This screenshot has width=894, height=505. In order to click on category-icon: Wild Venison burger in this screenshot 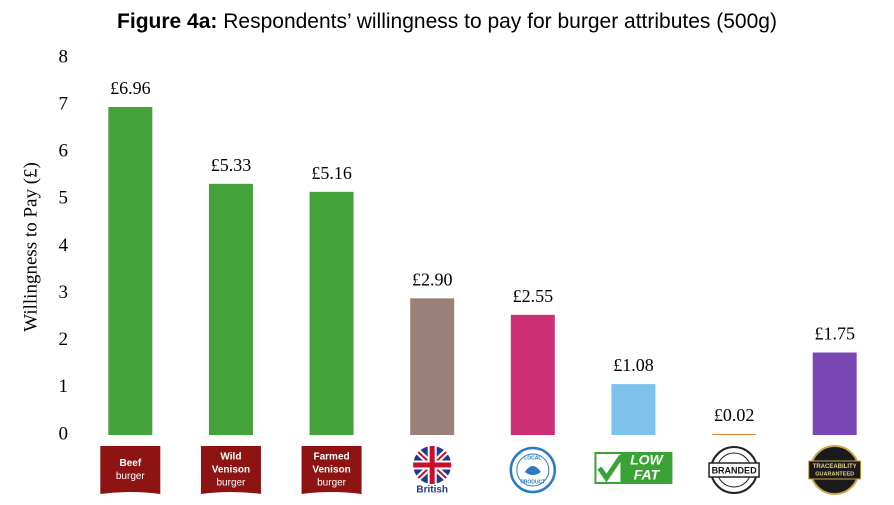, I will do `click(230, 470)`.